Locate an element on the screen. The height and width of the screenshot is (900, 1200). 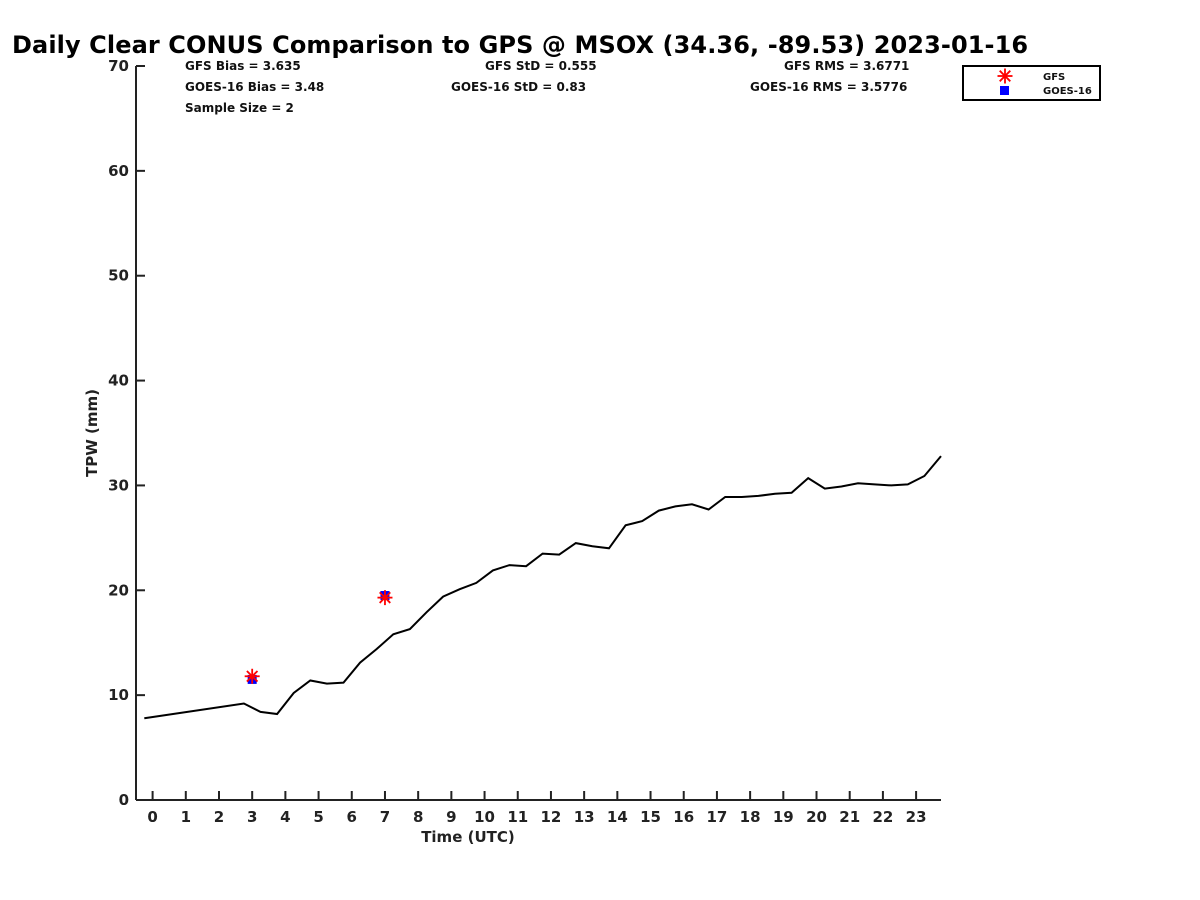
legend-gfs-marker is located at coordinates (1005, 76).